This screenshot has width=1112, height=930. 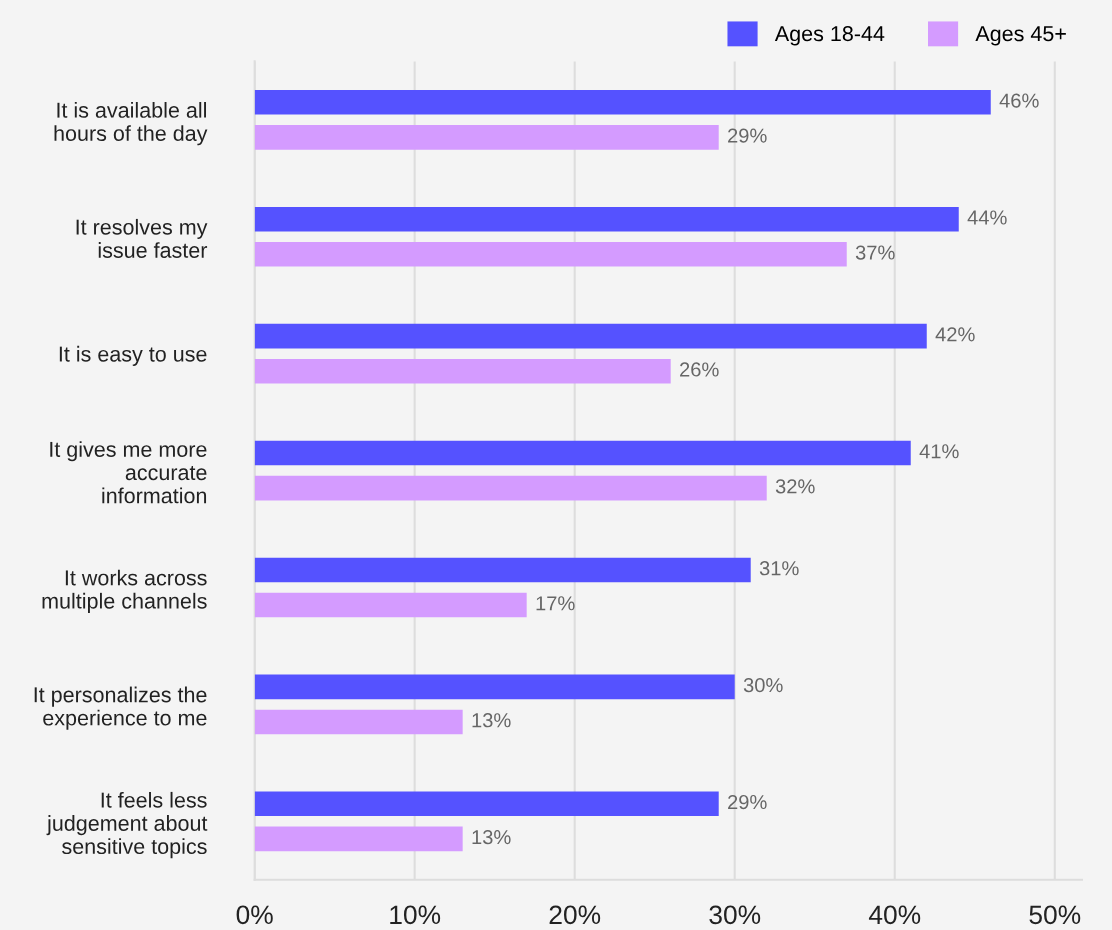 I want to click on data-label: 46%, so click(x=1019, y=100).